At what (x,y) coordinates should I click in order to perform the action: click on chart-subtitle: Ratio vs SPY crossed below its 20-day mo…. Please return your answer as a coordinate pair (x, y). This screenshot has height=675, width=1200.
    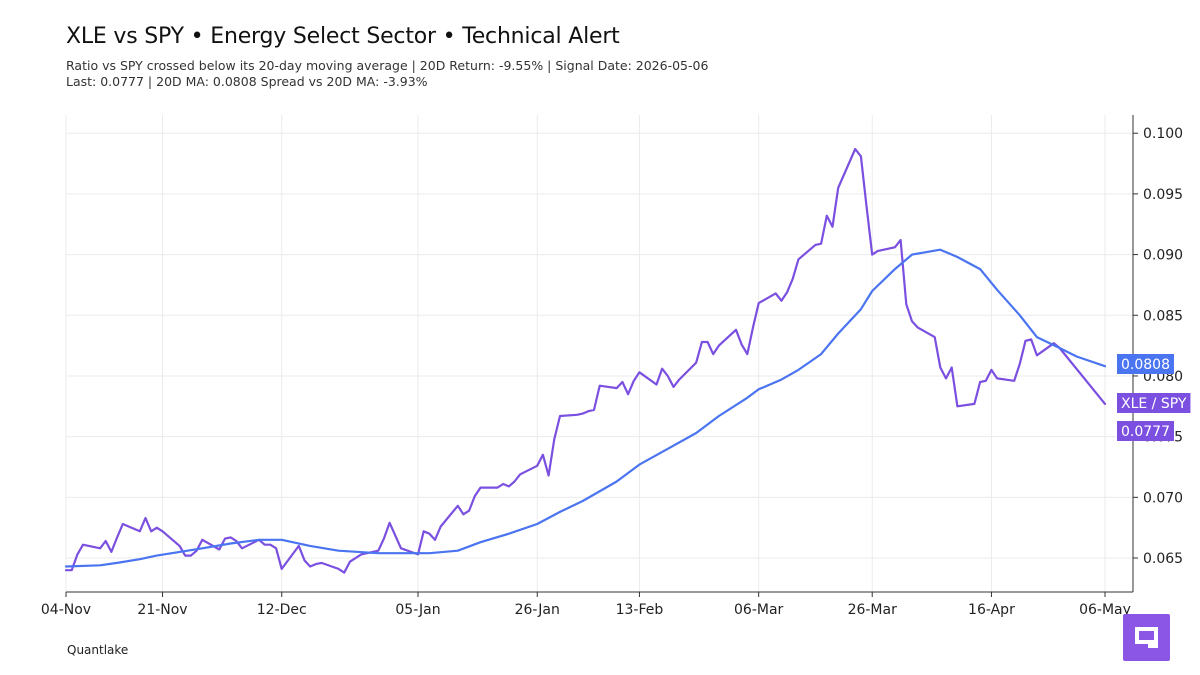
    Looking at the image, I should click on (387, 65).